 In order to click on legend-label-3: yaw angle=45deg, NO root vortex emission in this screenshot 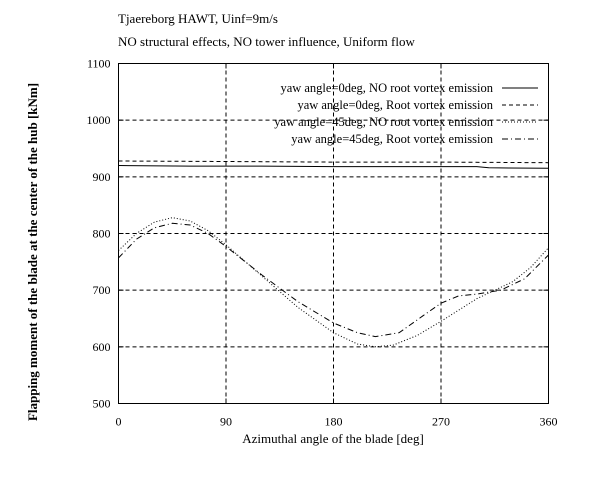, I will do `click(384, 122)`.